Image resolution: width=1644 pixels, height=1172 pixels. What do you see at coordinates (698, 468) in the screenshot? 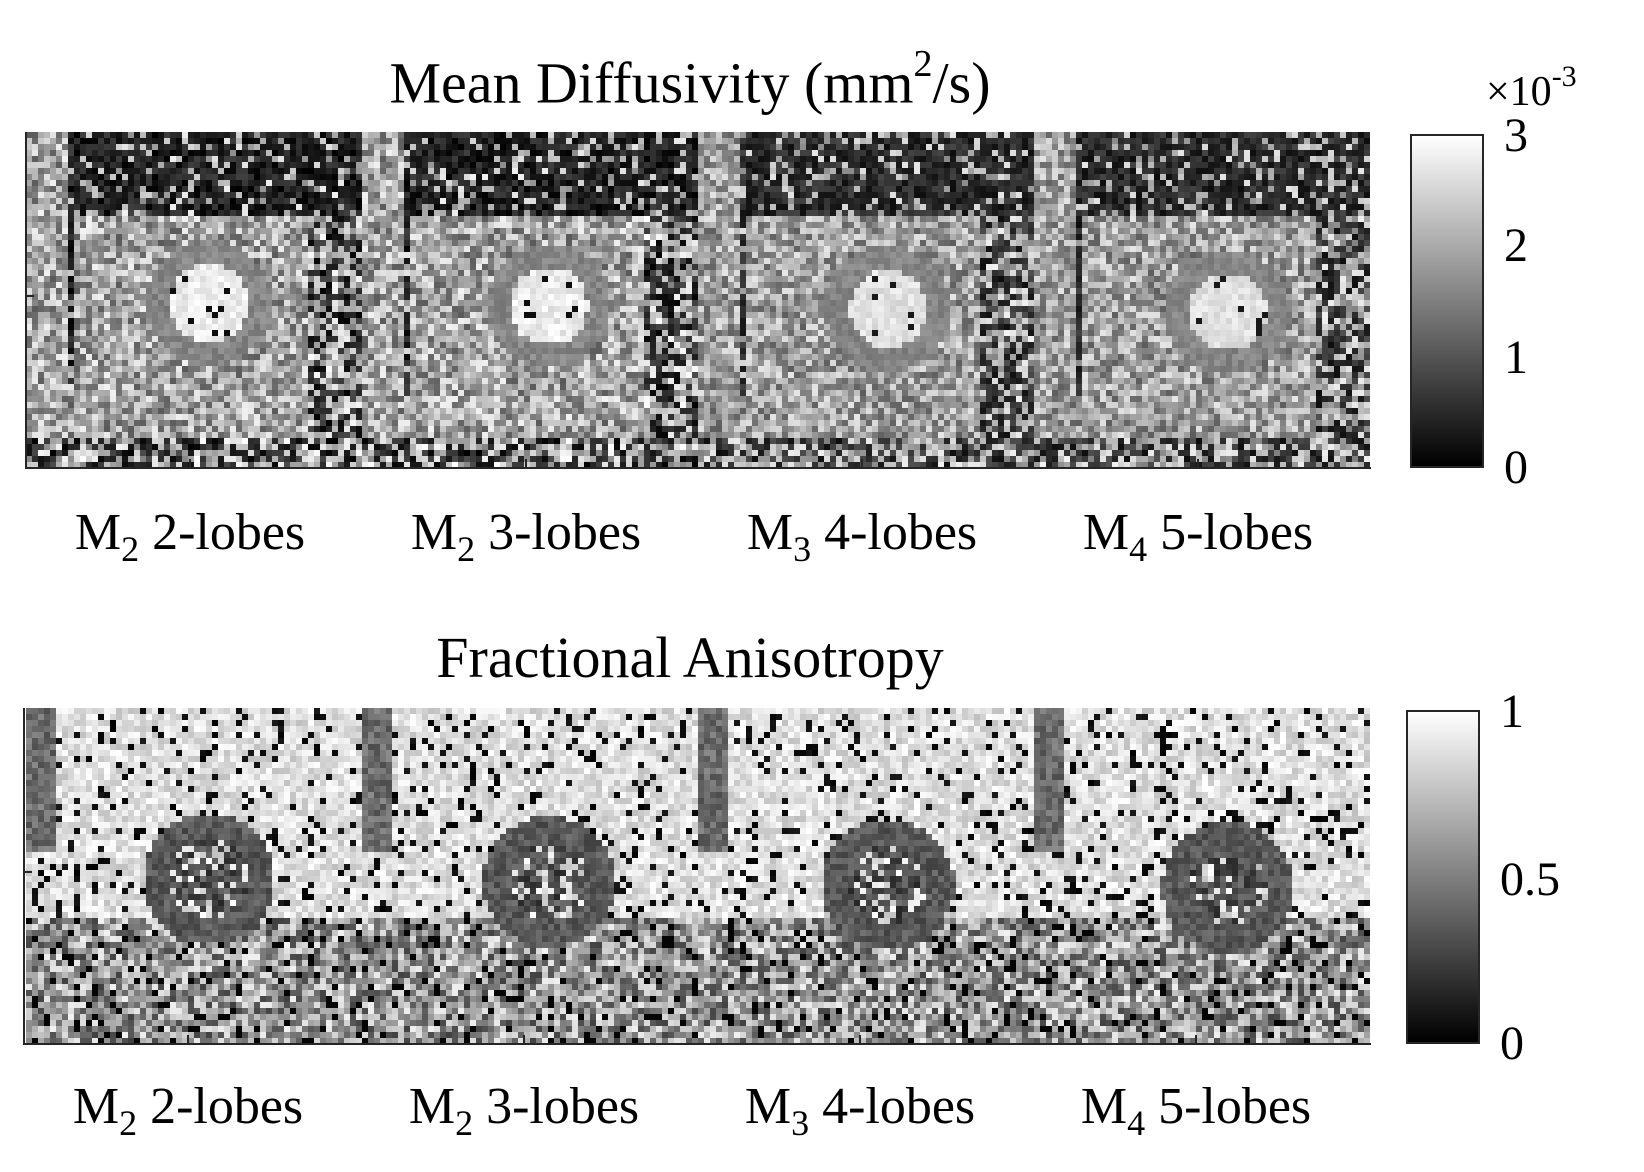
I see `md-x-axis` at bounding box center [698, 468].